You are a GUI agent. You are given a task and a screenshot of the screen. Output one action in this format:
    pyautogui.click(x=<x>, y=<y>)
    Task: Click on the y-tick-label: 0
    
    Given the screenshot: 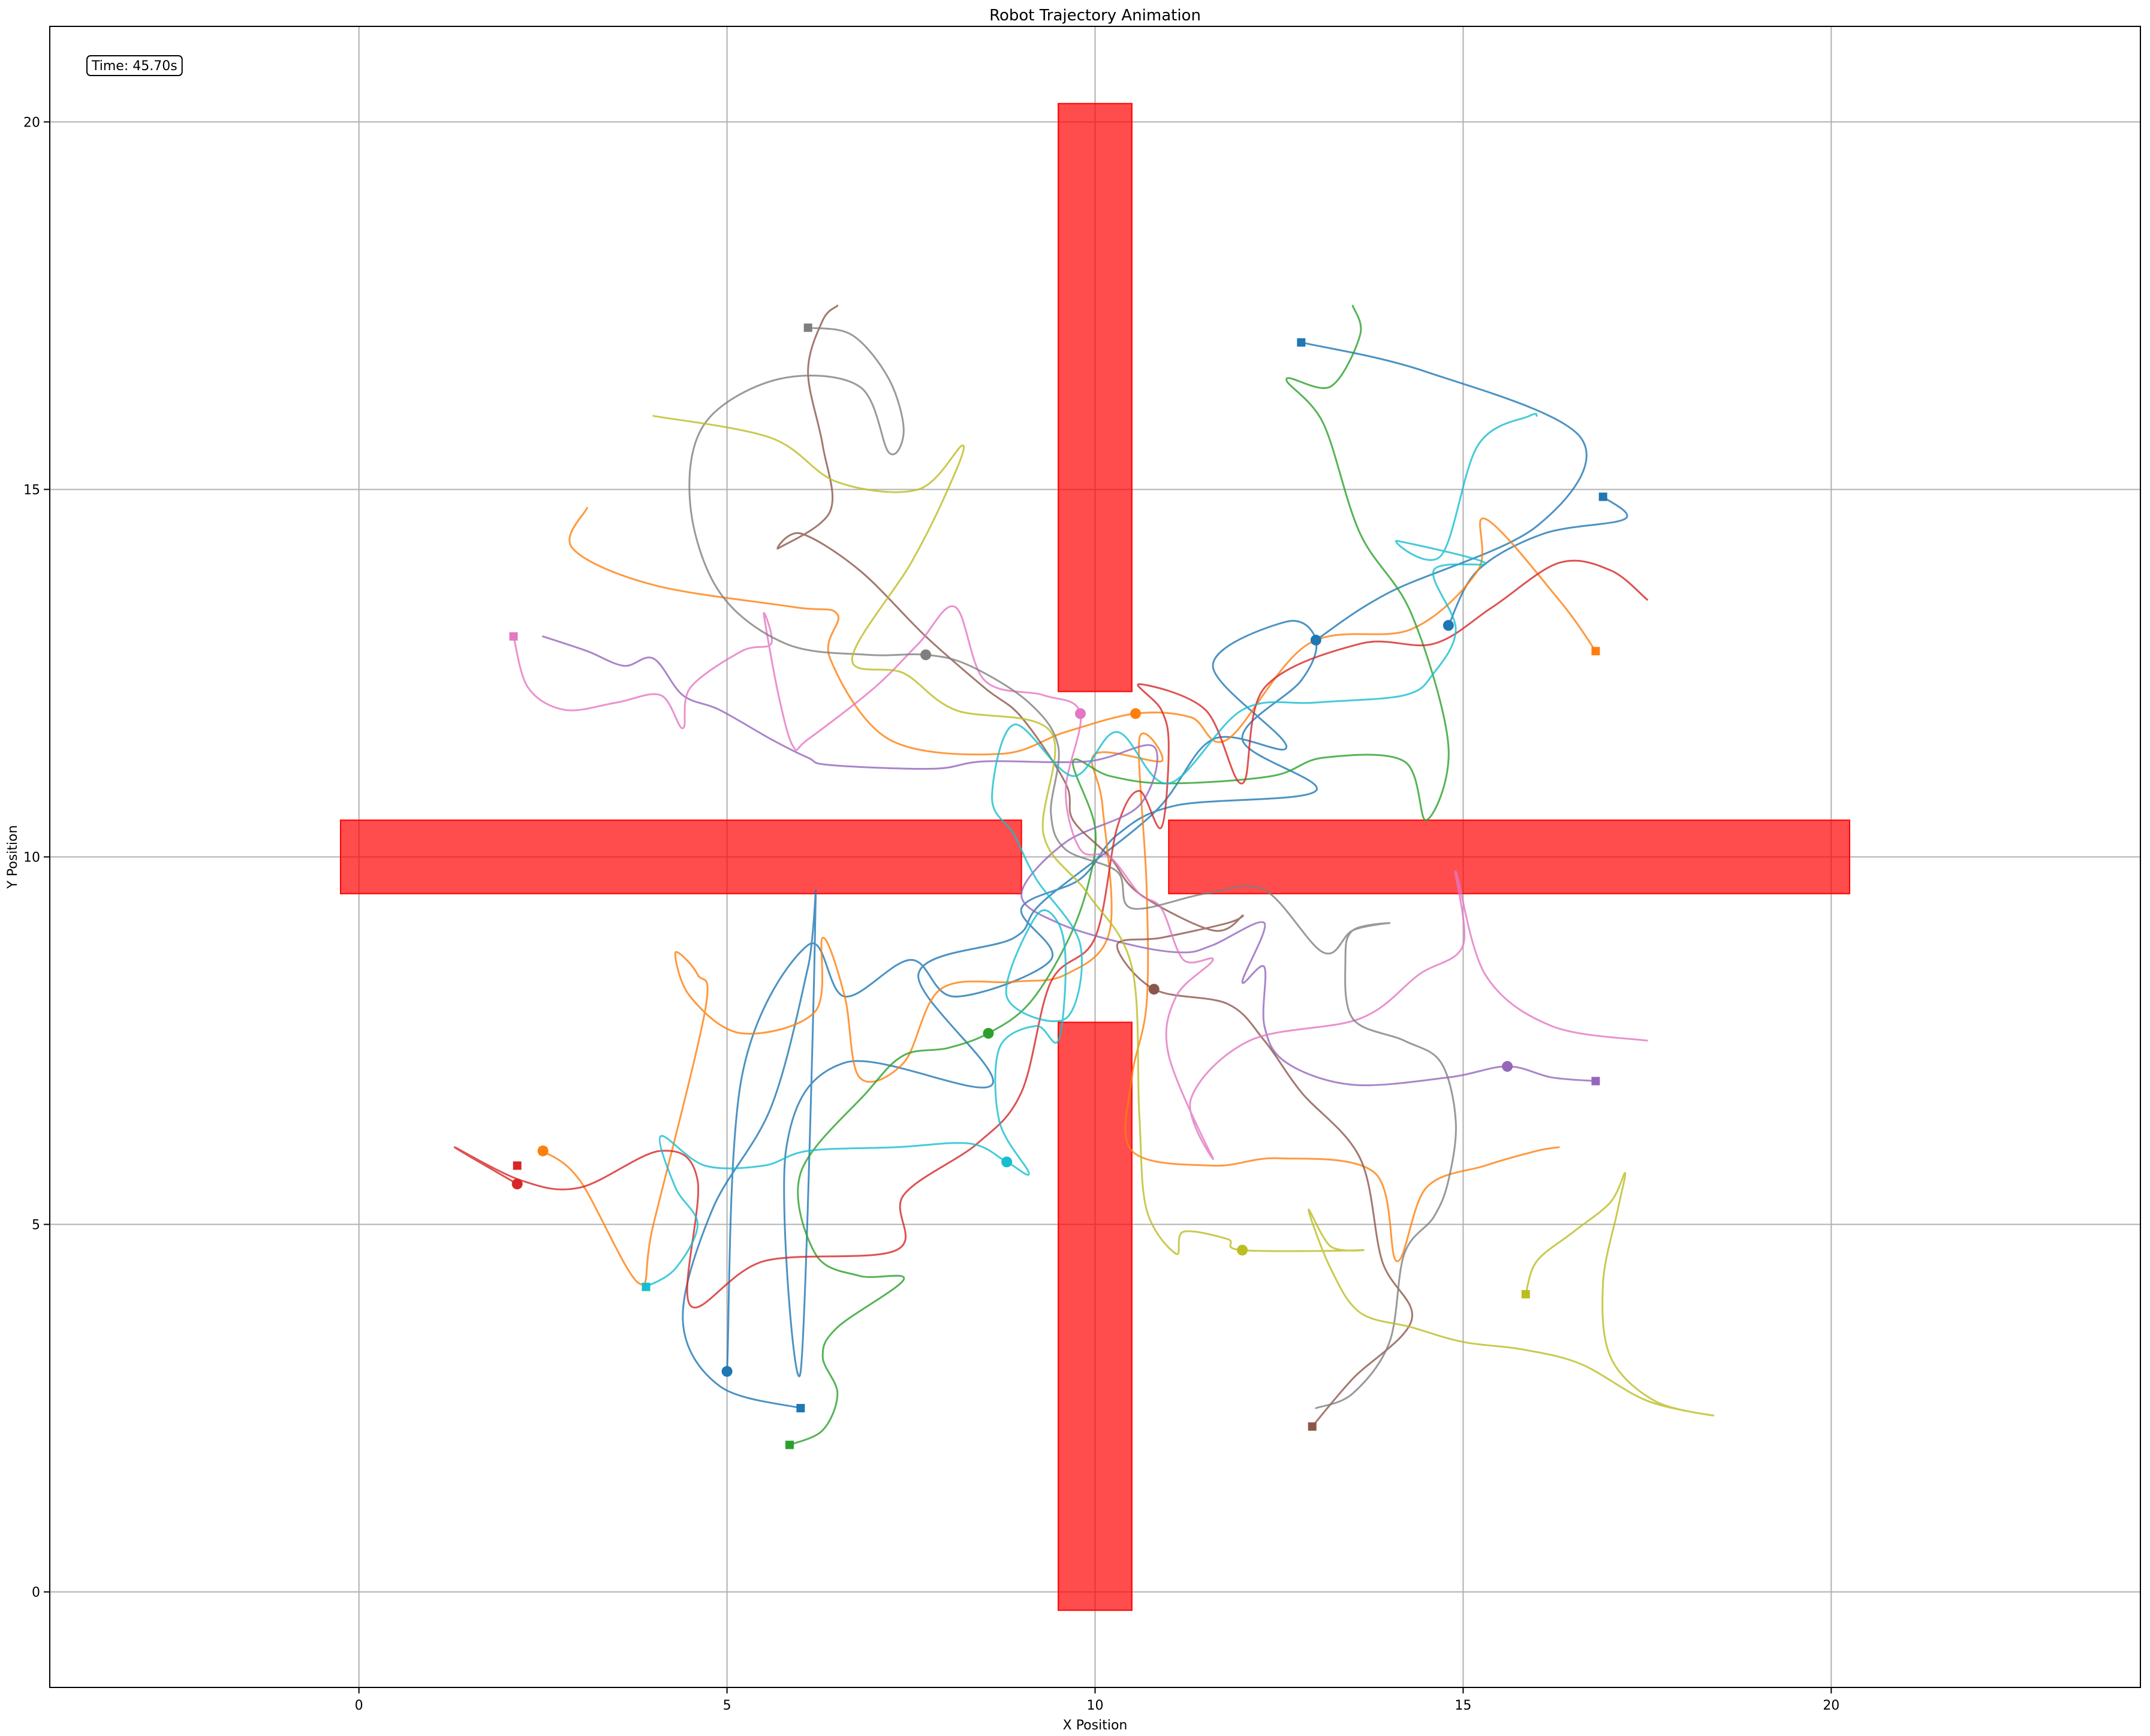 What is the action you would take?
    pyautogui.click(x=36, y=1593)
    